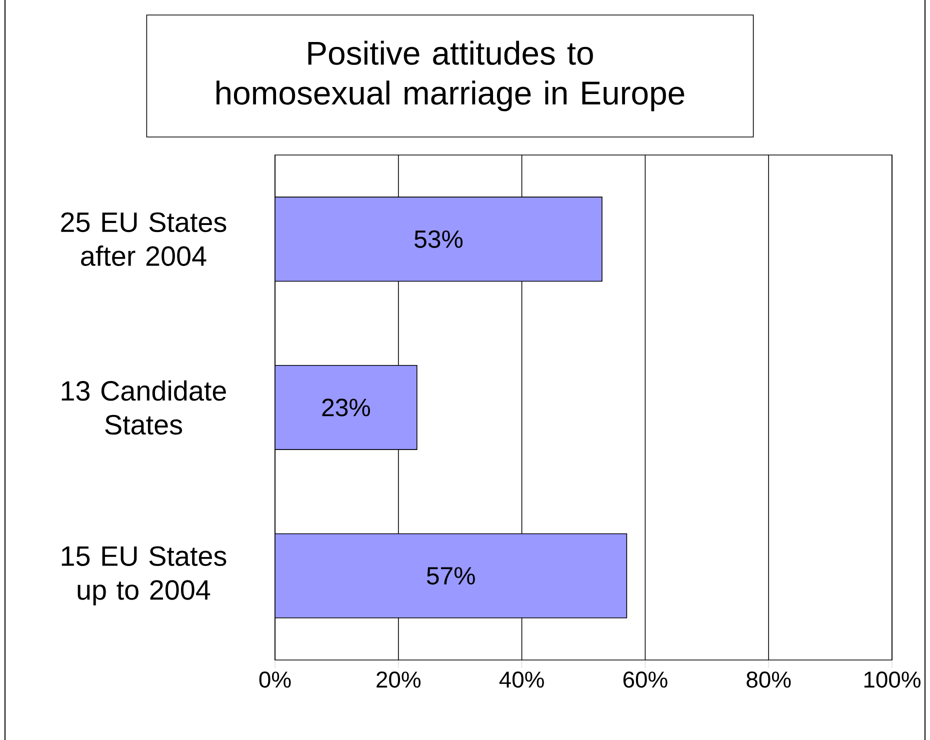 Image resolution: width=930 pixels, height=740 pixels. What do you see at coordinates (398, 680) in the screenshot?
I see `x-tick-label: 20%` at bounding box center [398, 680].